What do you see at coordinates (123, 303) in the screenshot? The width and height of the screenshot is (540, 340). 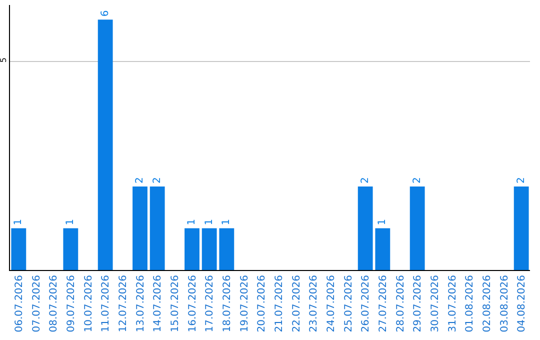 I see `x-tick-label: 12.07.2026` at bounding box center [123, 303].